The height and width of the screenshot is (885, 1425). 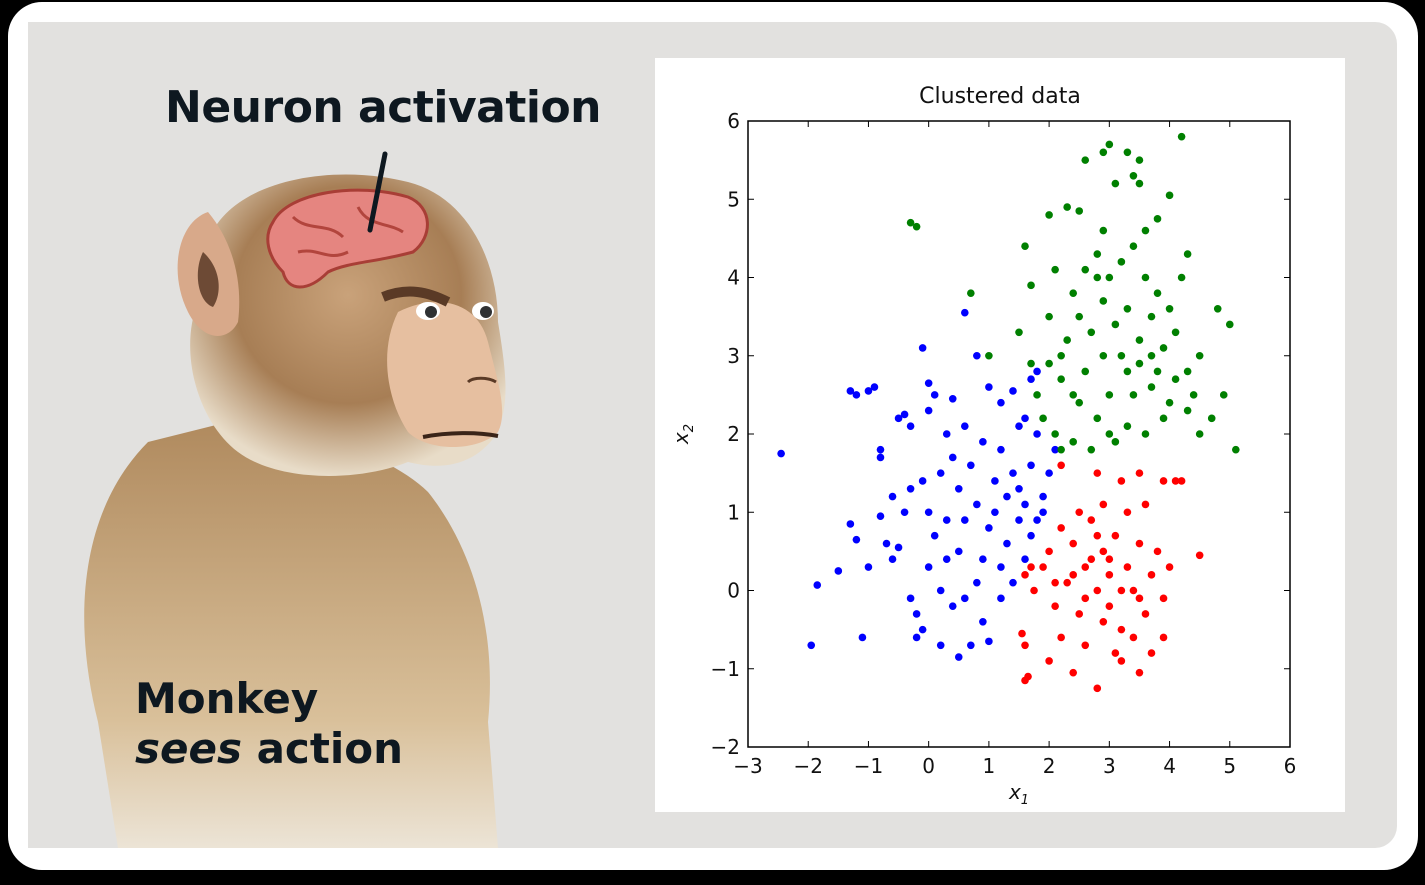 I want to click on caption-line-1: Monkey, so click(x=227, y=698).